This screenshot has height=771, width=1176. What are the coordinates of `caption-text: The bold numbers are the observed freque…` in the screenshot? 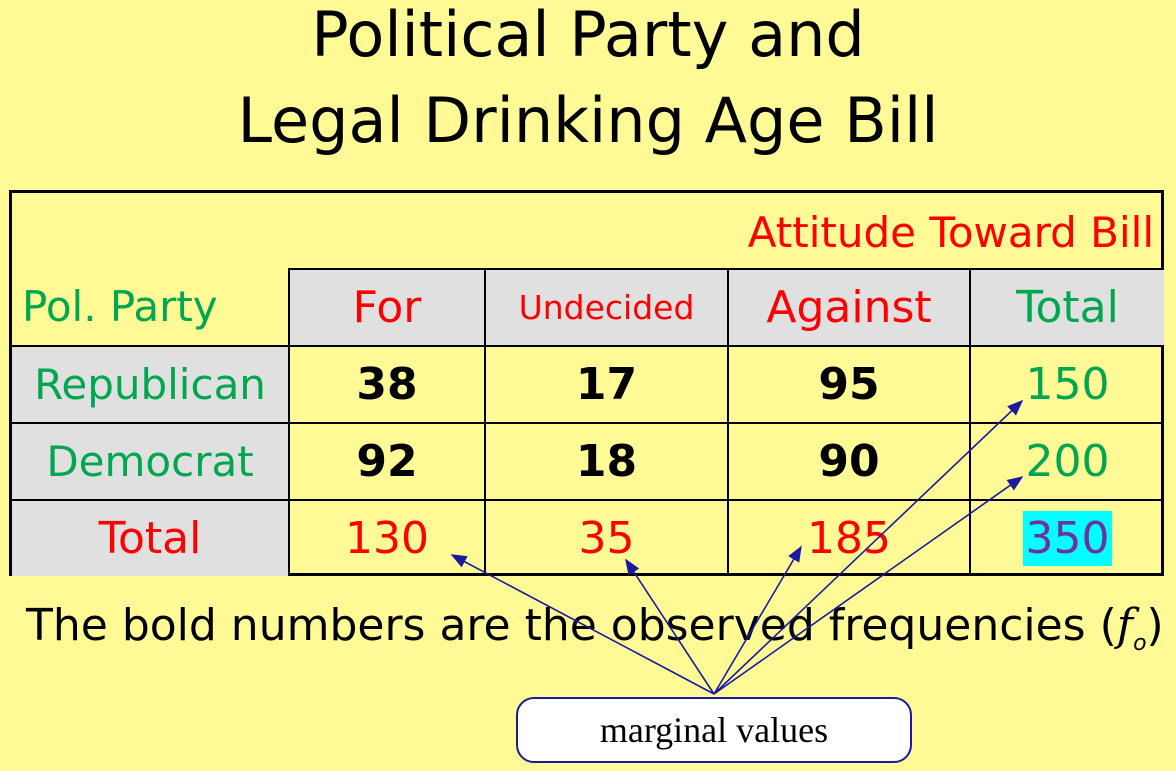 It's located at (571, 625).